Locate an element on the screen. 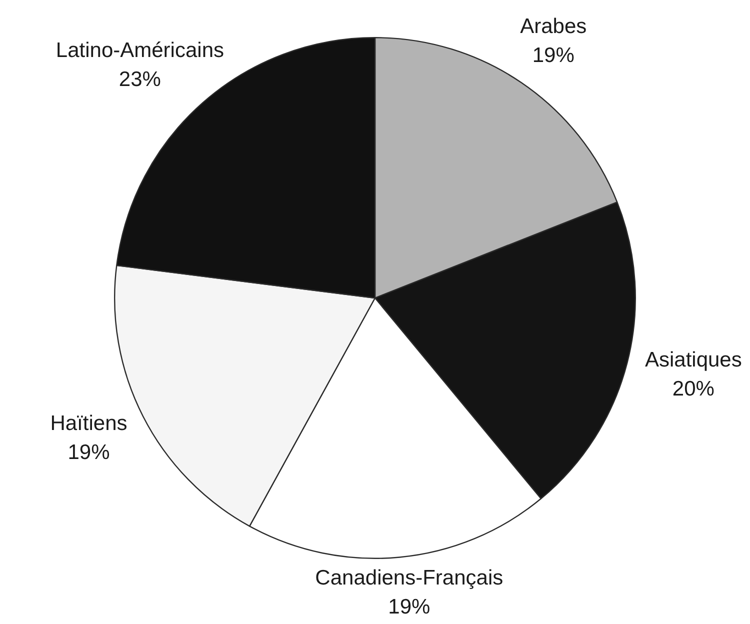 The image size is (750, 624). data-label: 20% is located at coordinates (693, 388).